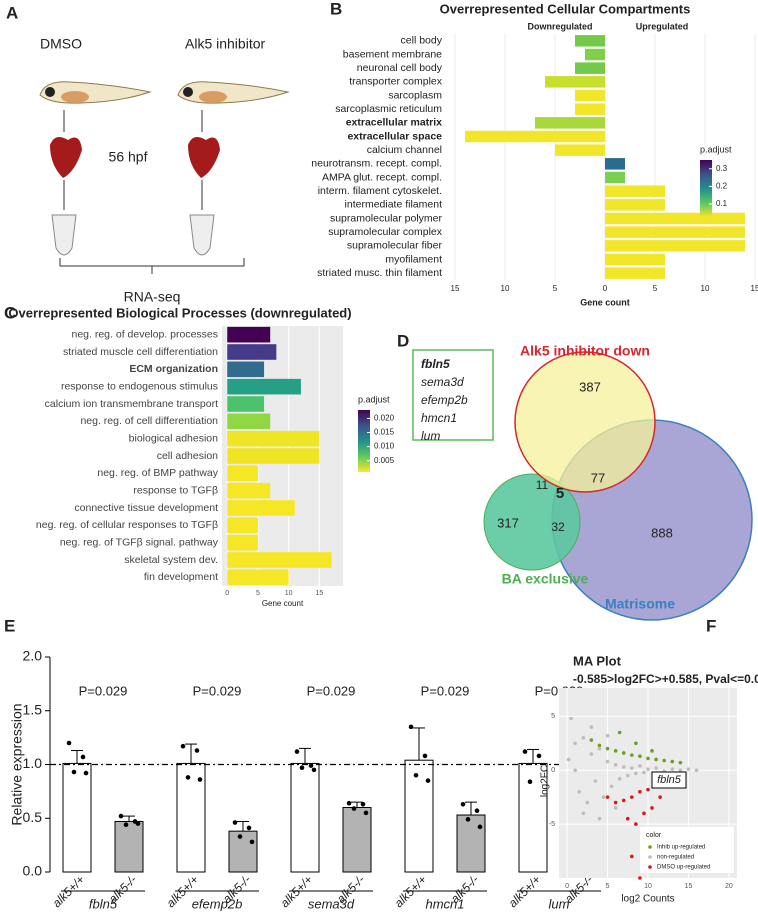 Image resolution: width=758 pixels, height=916 pixels. What do you see at coordinates (157, 473) in the screenshot?
I see `y-tick-label: neg. reg. of BMP pathway` at bounding box center [157, 473].